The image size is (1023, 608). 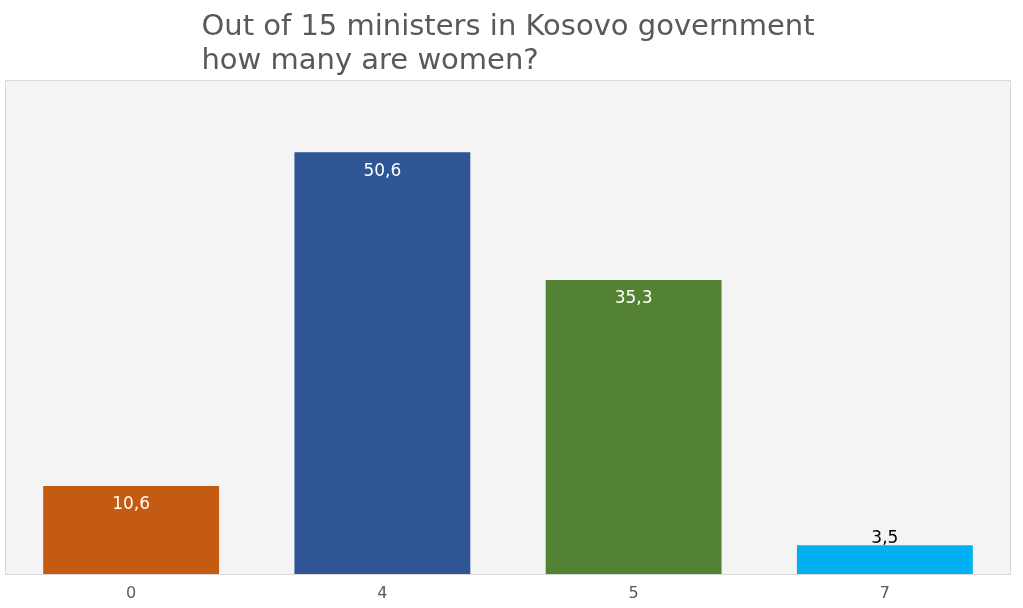 What do you see at coordinates (131, 592) in the screenshot?
I see `x-tick-label: 0` at bounding box center [131, 592].